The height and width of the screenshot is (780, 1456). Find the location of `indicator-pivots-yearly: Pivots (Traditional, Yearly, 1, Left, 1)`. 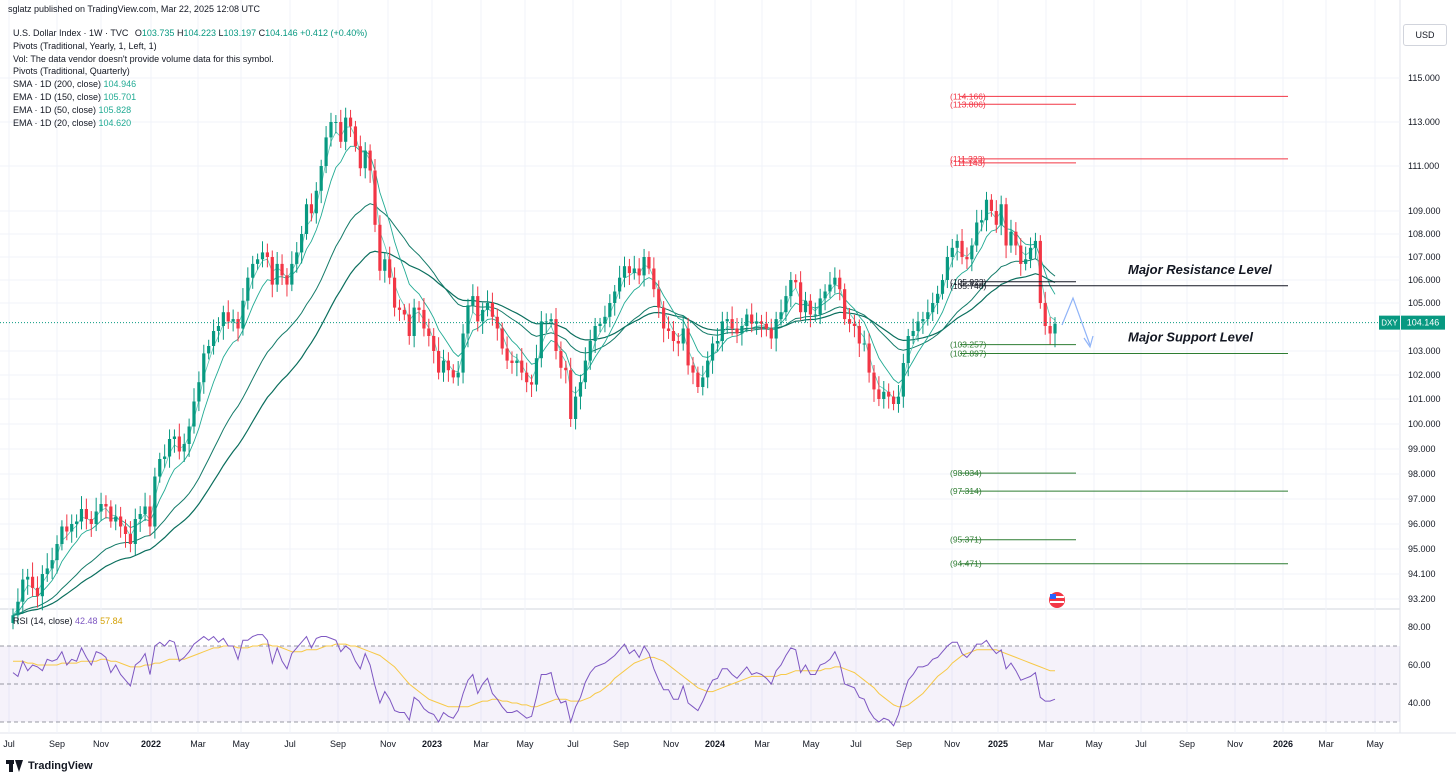

indicator-pivots-yearly: Pivots (Traditional, Yearly, 1, Left, 1) is located at coordinates (85, 45).